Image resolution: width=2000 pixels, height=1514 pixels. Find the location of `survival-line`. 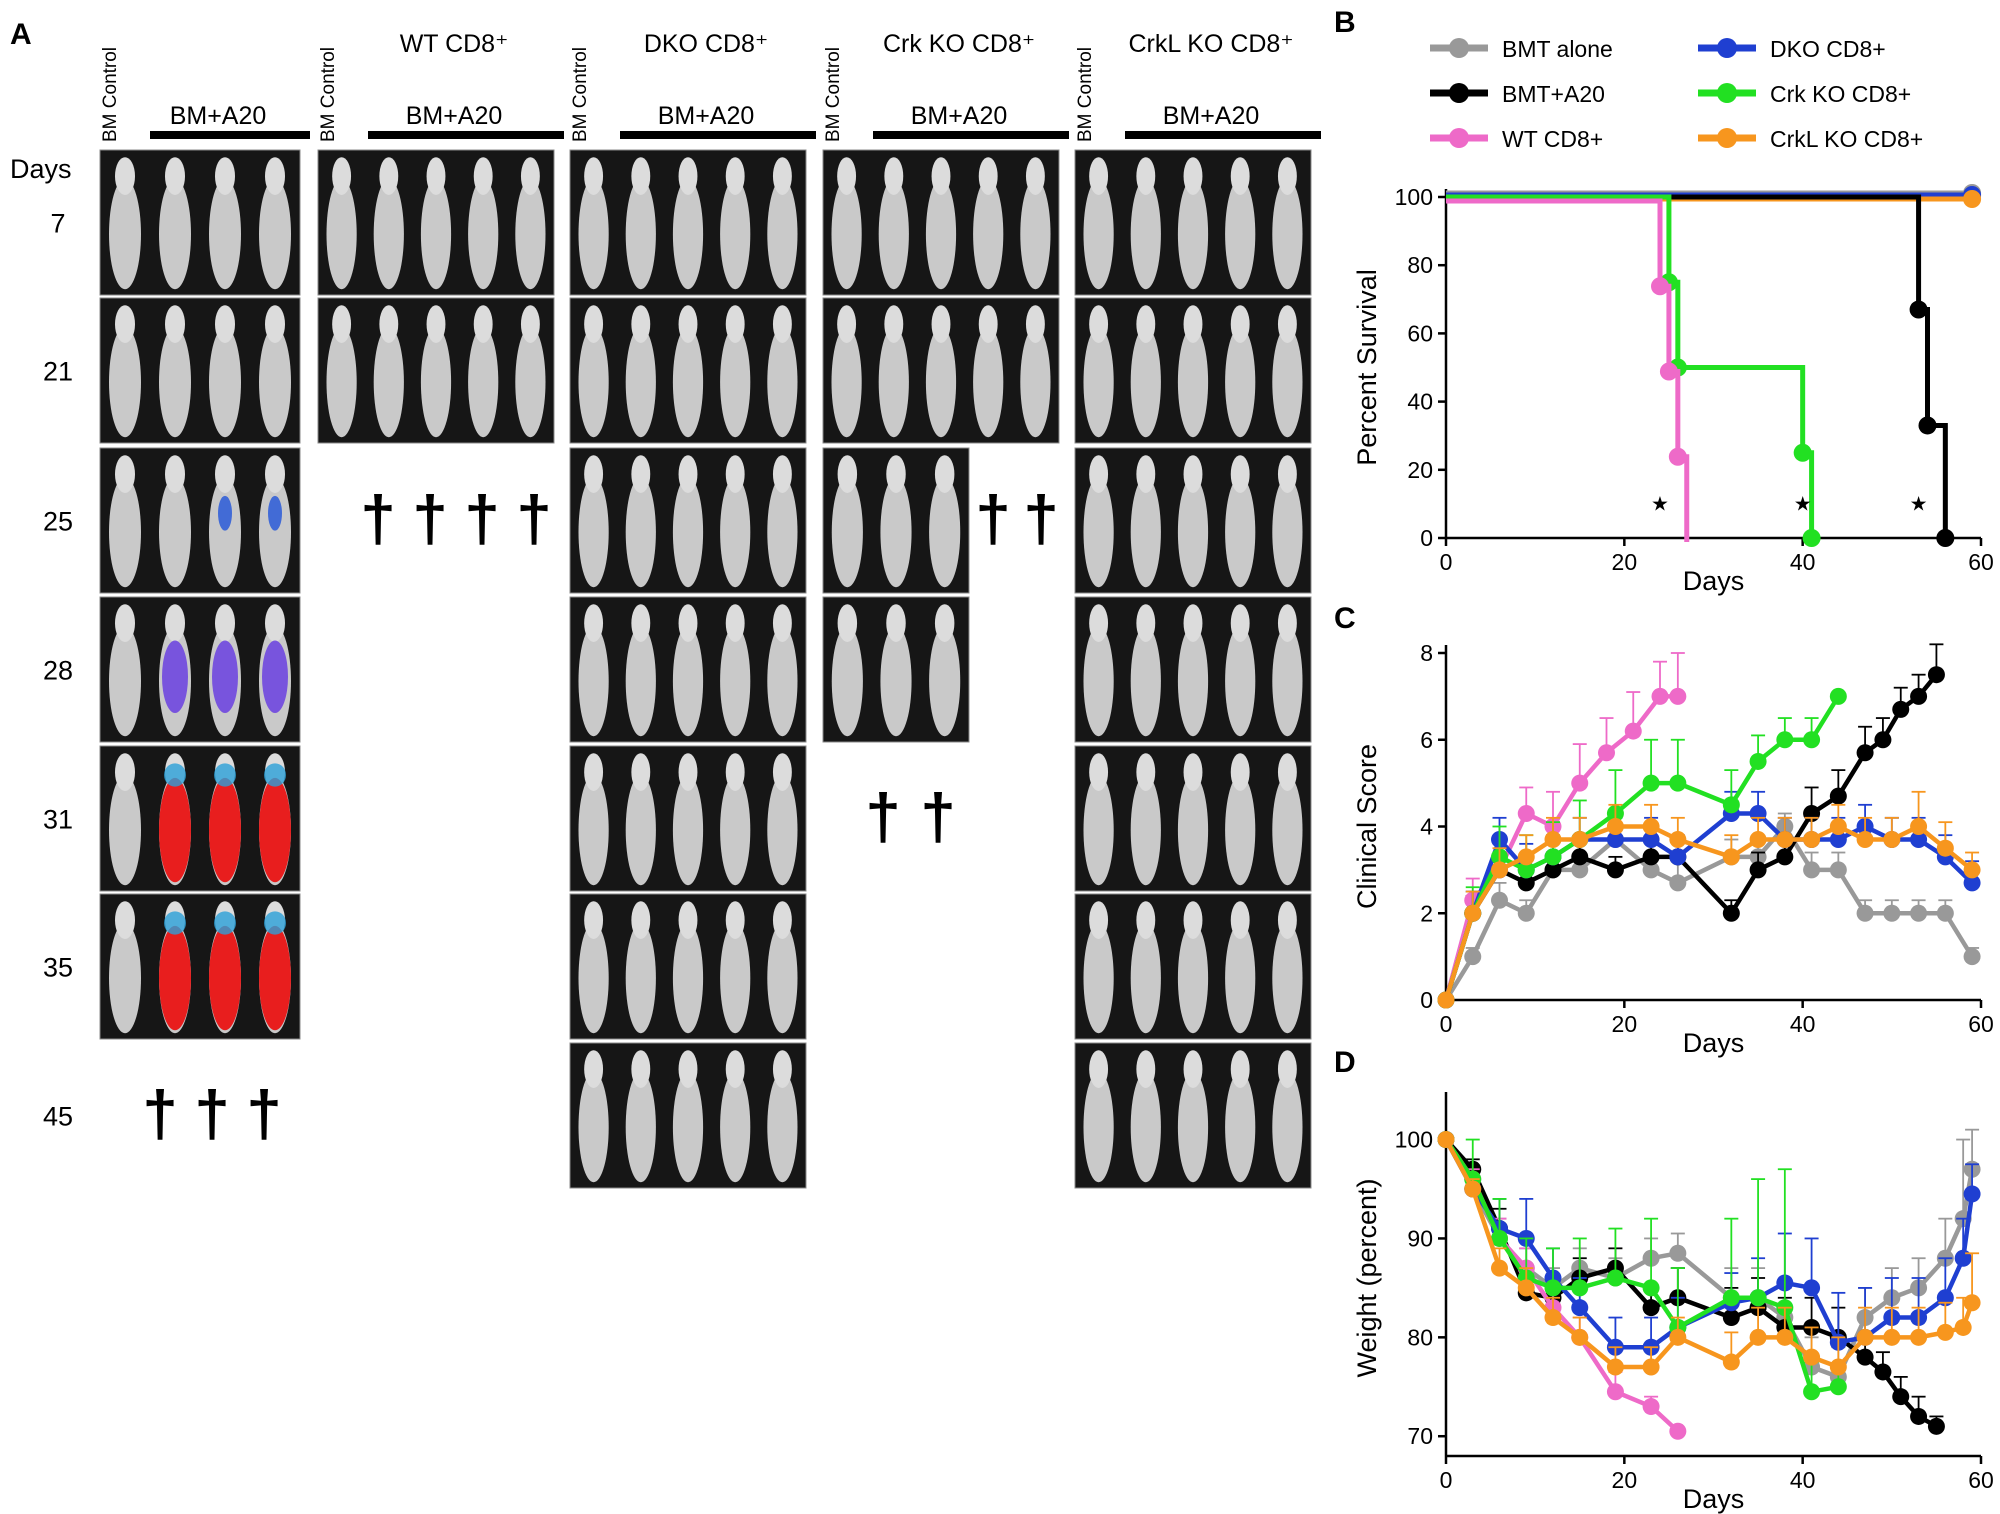

survival-line is located at coordinates (1630, 366).